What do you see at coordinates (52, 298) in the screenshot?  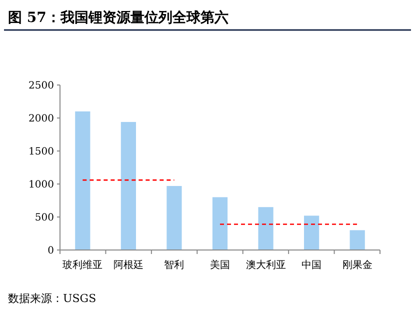 I see `source-note: 数据来源：USGS` at bounding box center [52, 298].